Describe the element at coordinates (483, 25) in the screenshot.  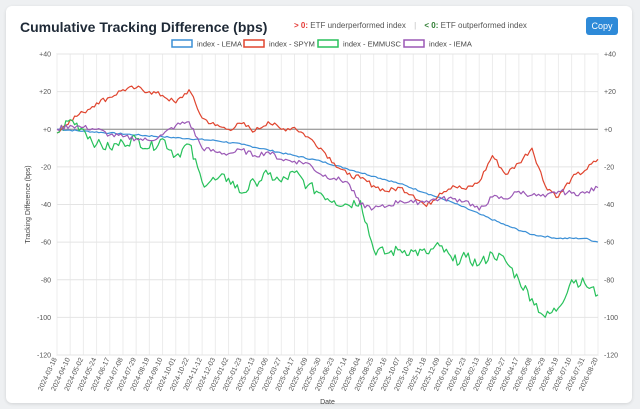
I see `annotation-negative-text: ETF outperformed index` at that location.